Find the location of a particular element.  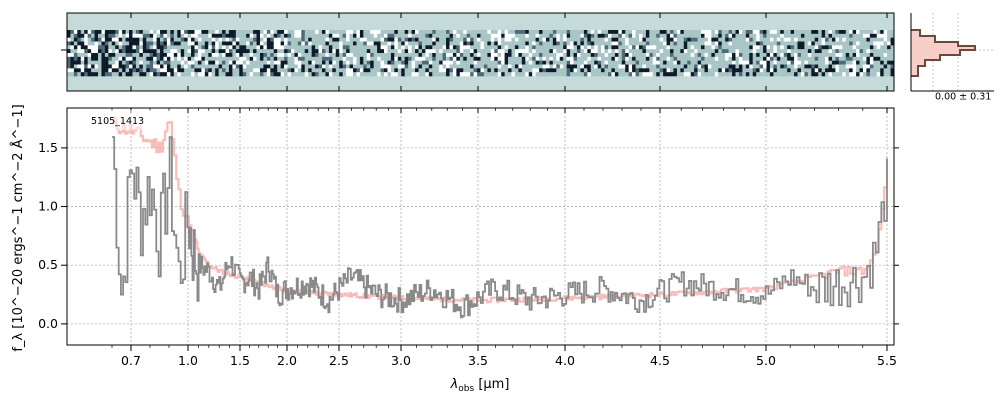

y-tick-label: 0.0 is located at coordinates (48, 323).